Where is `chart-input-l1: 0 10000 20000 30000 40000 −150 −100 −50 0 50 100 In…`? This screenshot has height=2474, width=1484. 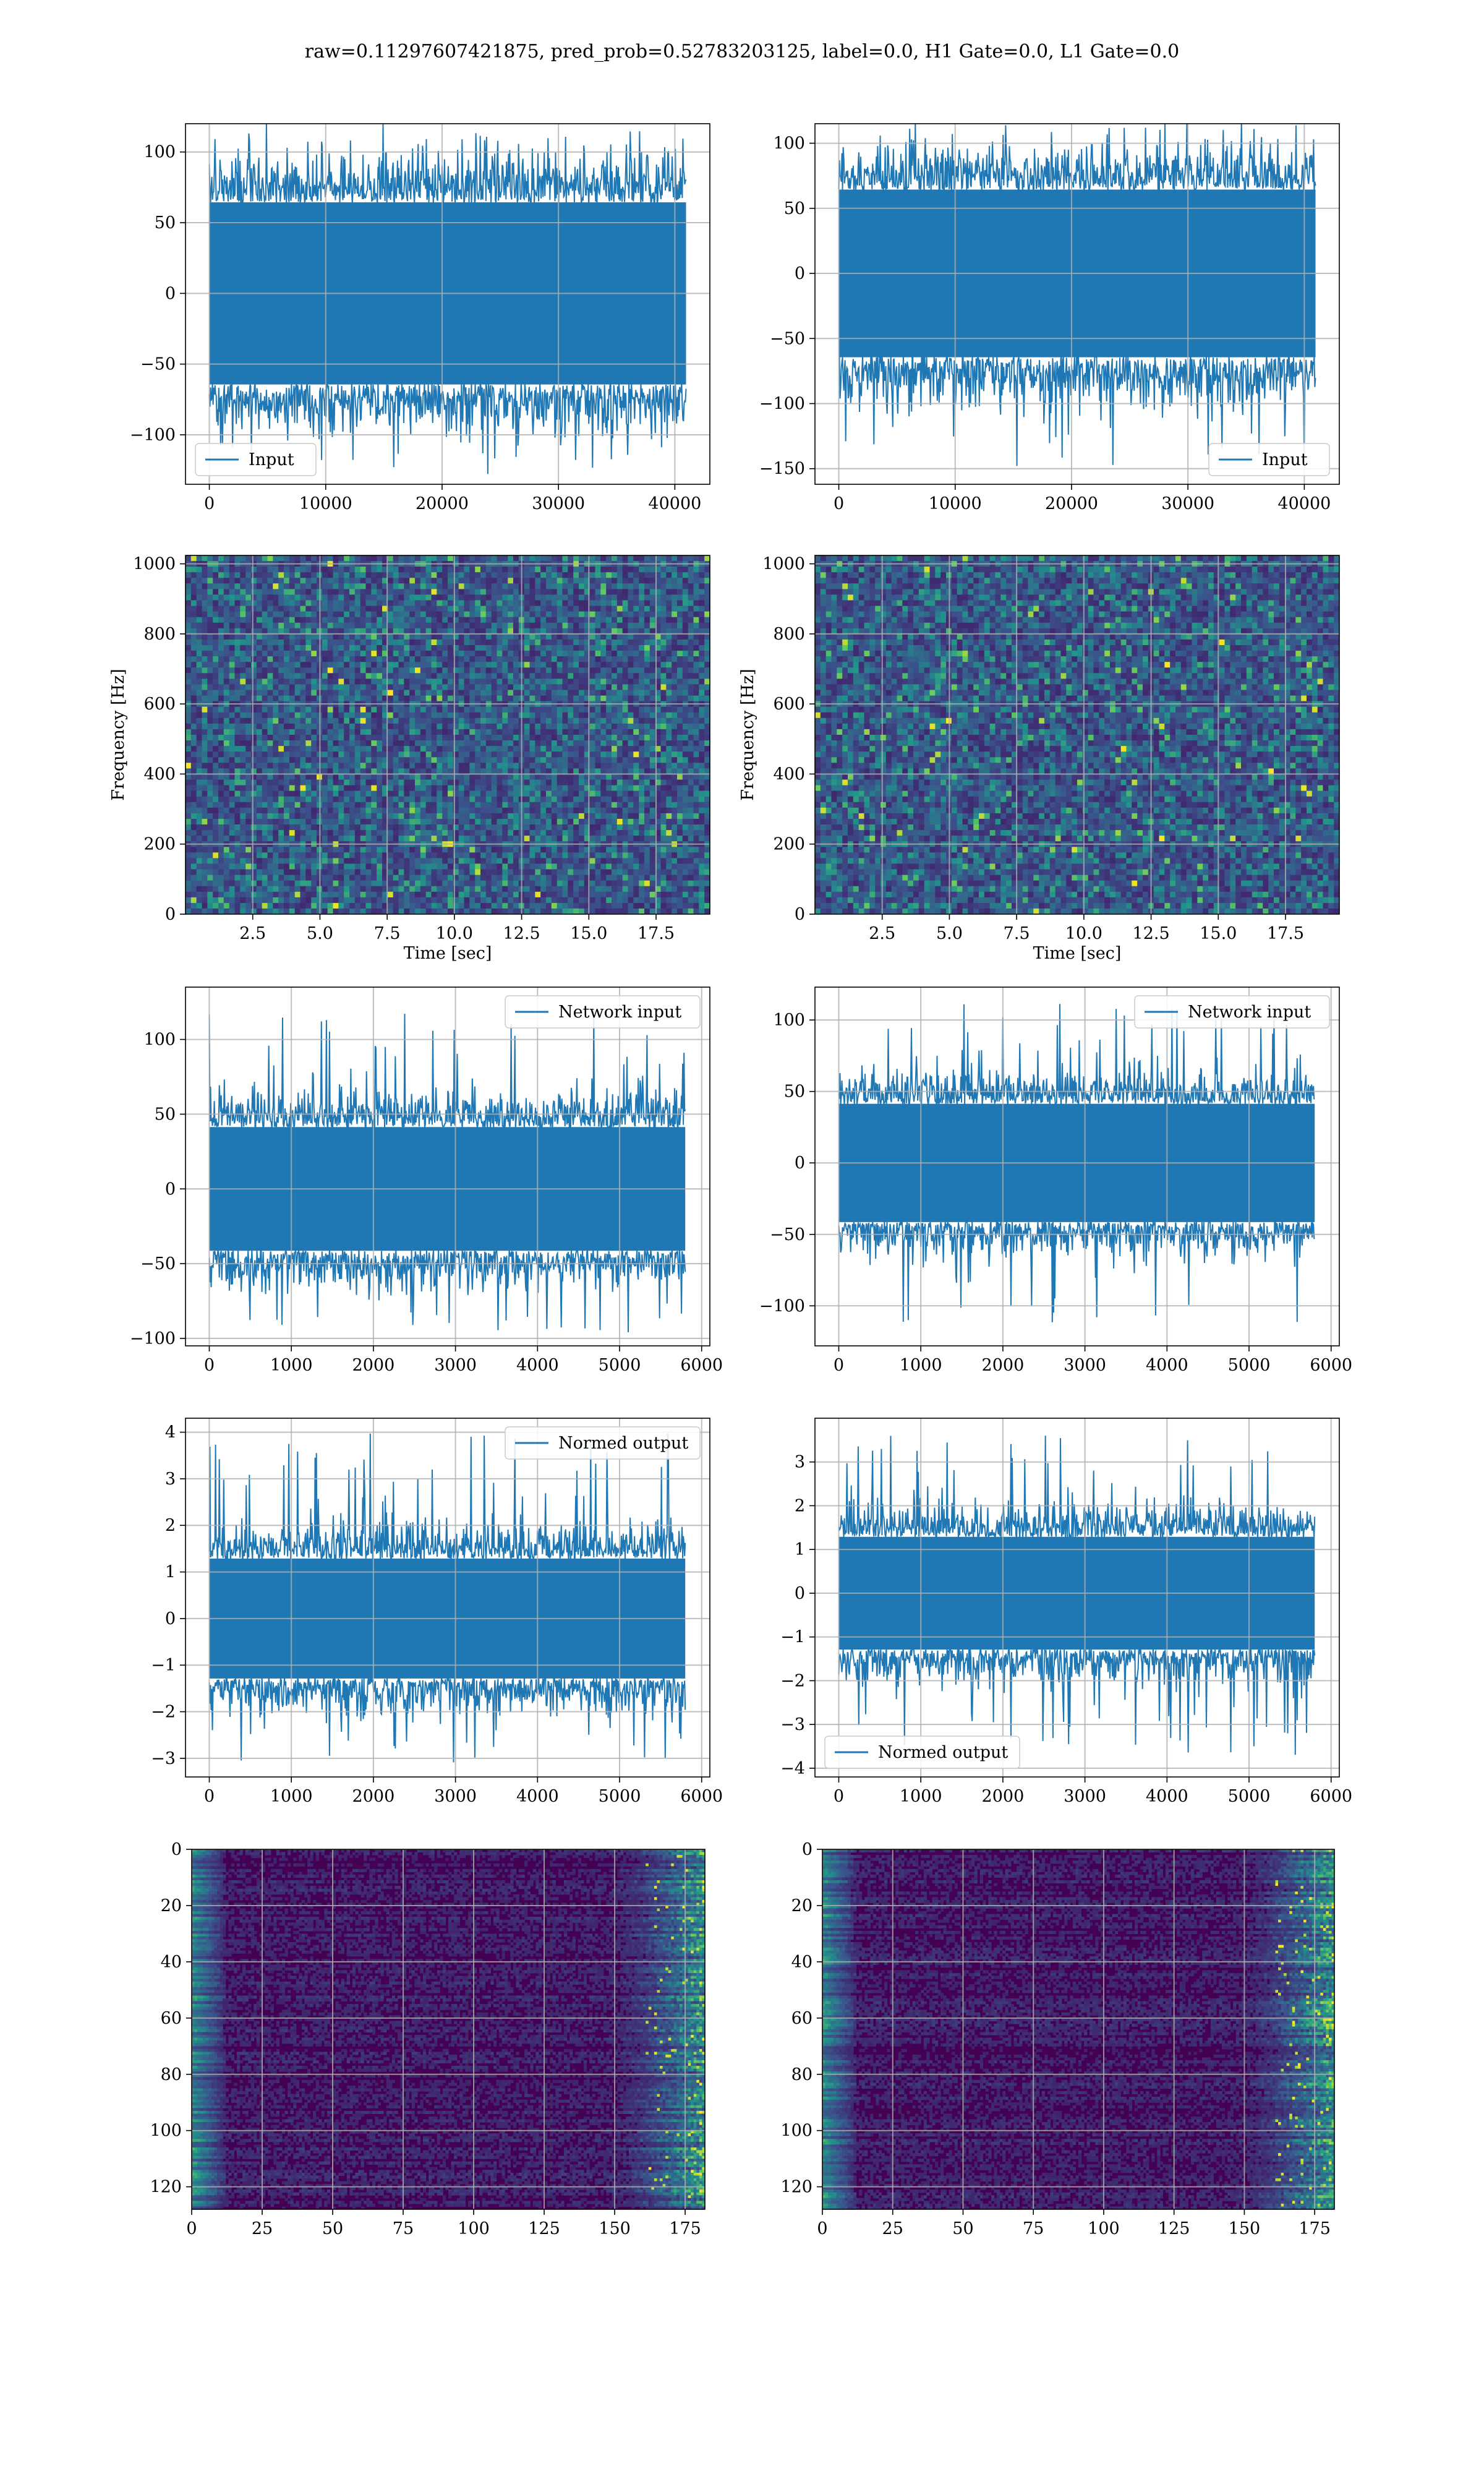
chart-input-l1: 0 10000 20000 30000 40000 −150 −100 −50 0 50 100 In… is located at coordinates (1049, 318).